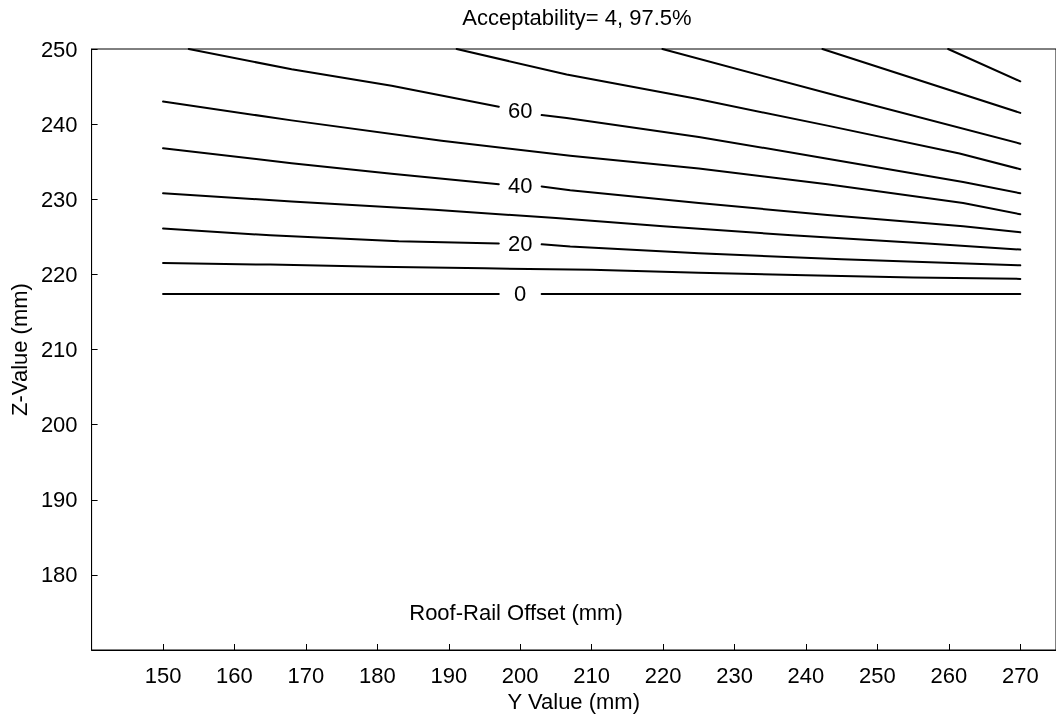 Image resolution: width=1056 pixels, height=723 pixels. I want to click on x-tick-label: 240, so click(806, 675).